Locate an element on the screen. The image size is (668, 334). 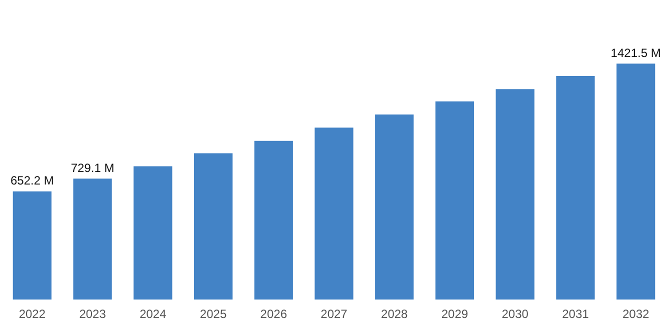
x-tick-label: 2026 is located at coordinates (274, 314).